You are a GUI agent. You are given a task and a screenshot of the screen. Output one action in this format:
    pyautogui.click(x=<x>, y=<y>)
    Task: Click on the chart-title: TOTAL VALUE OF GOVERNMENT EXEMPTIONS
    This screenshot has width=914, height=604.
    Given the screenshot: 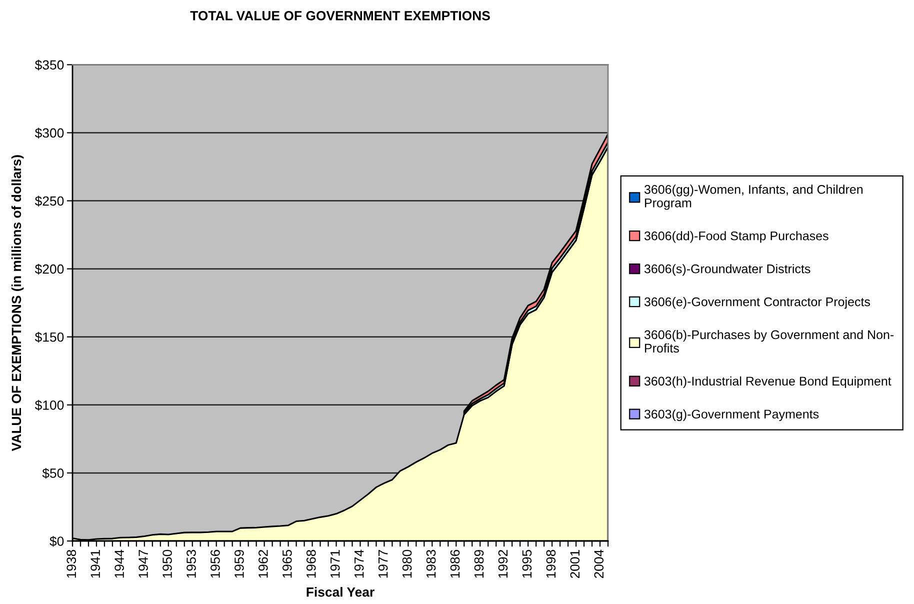 What is the action you would take?
    pyautogui.click(x=340, y=15)
    